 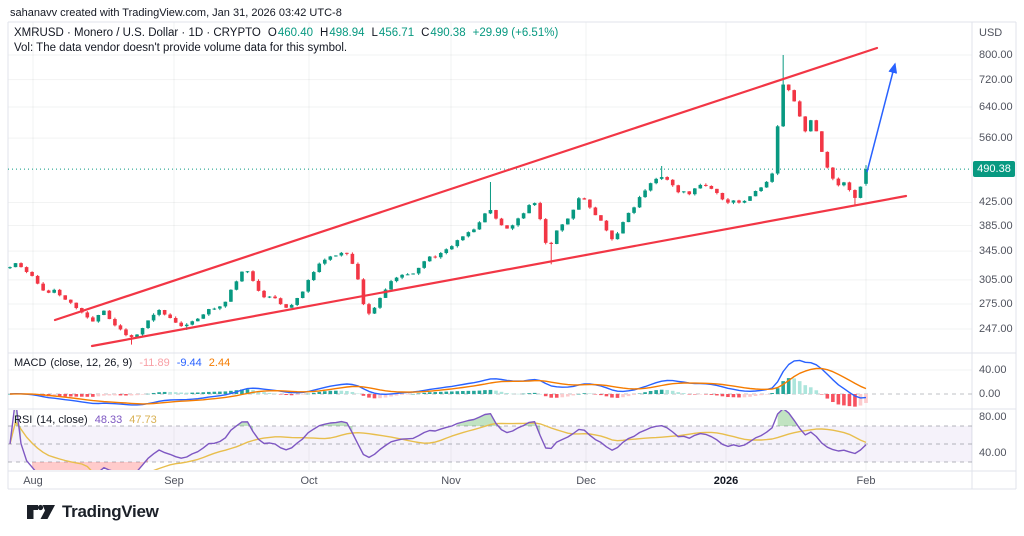 What do you see at coordinates (490, 383) in the screenshot?
I see `macd-pane` at bounding box center [490, 383].